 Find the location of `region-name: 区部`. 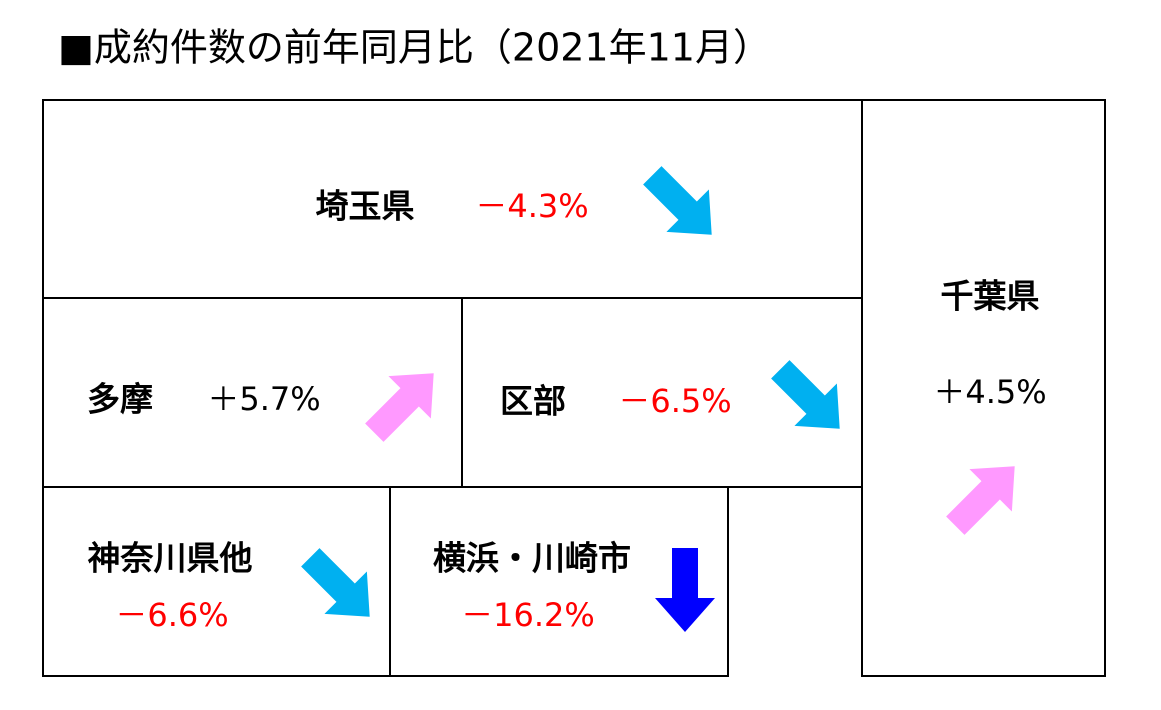

region-name: 区部 is located at coordinates (533, 401).